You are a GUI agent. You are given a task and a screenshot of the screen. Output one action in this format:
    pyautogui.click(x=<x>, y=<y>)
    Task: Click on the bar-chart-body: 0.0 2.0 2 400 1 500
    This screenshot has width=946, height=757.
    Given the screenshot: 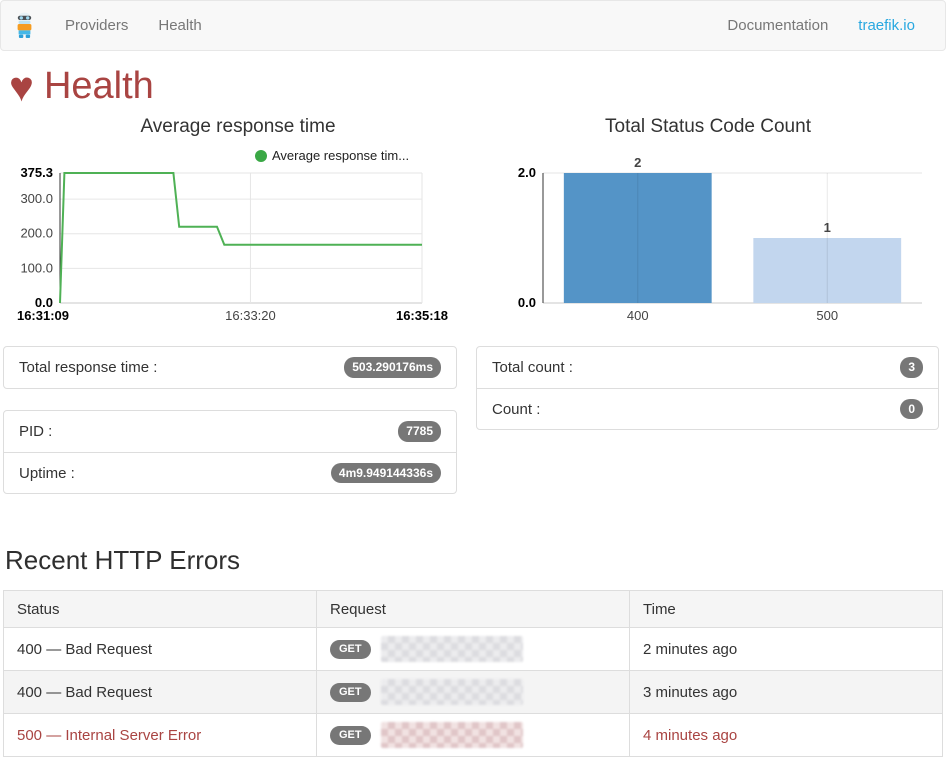 What is the action you would take?
    pyautogui.click(x=708, y=240)
    